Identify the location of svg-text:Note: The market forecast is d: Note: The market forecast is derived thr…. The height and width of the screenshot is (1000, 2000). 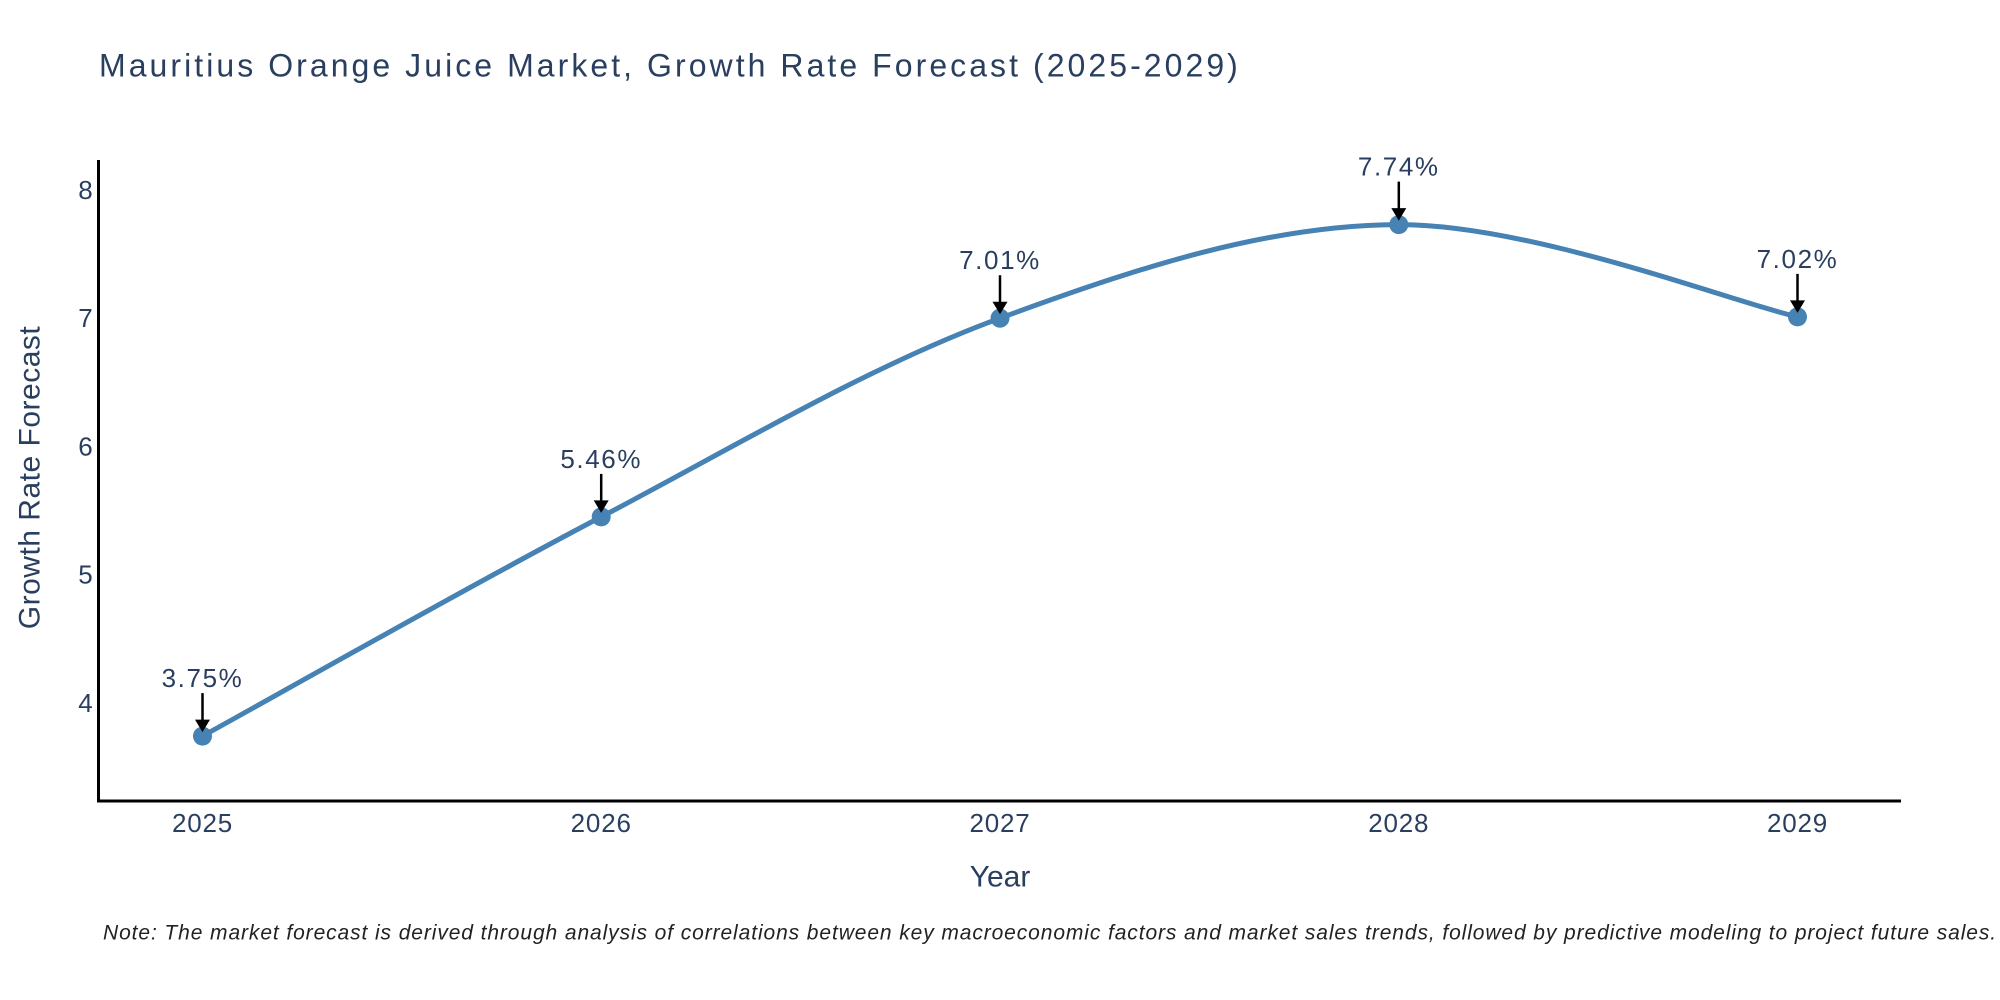
(1050, 933).